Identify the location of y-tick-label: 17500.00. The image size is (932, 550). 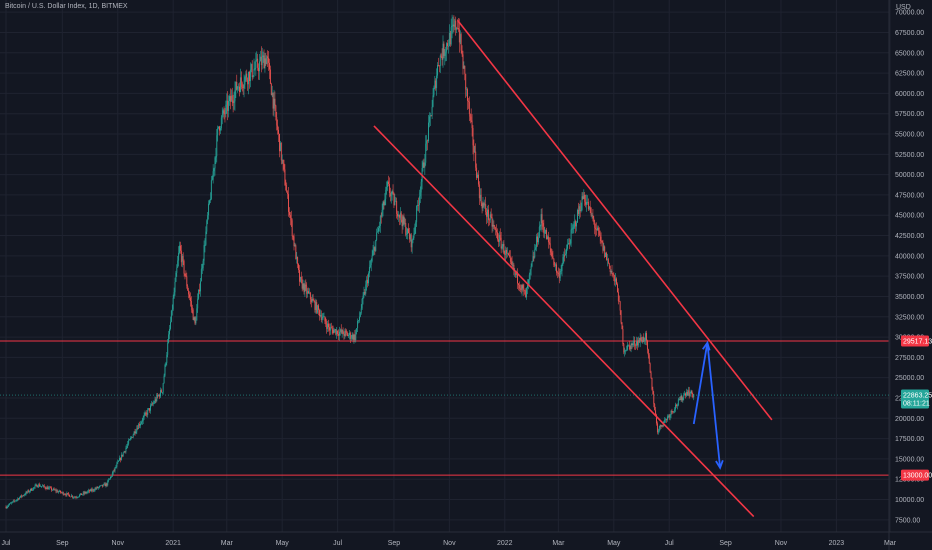
(909, 439).